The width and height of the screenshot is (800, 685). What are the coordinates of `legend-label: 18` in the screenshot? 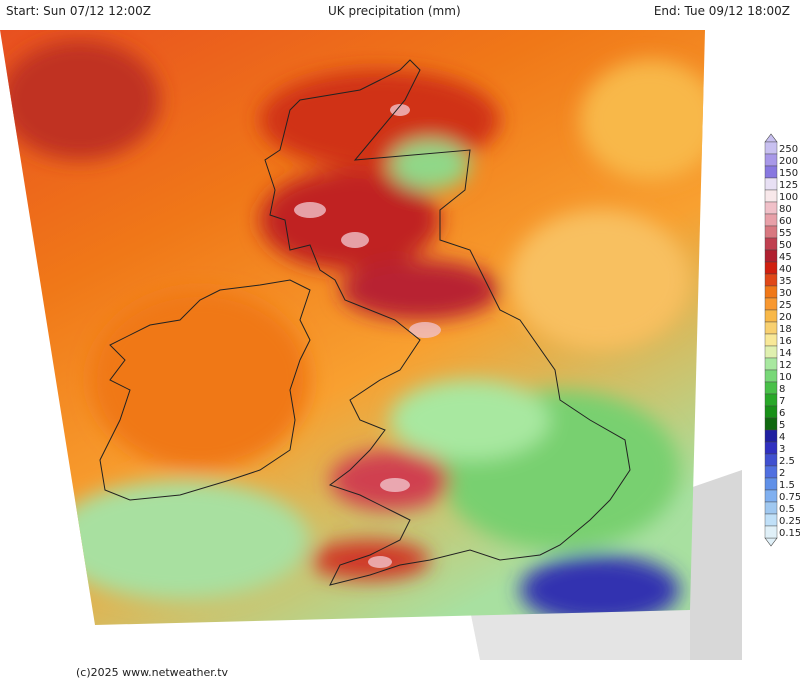 It's located at (785, 329).